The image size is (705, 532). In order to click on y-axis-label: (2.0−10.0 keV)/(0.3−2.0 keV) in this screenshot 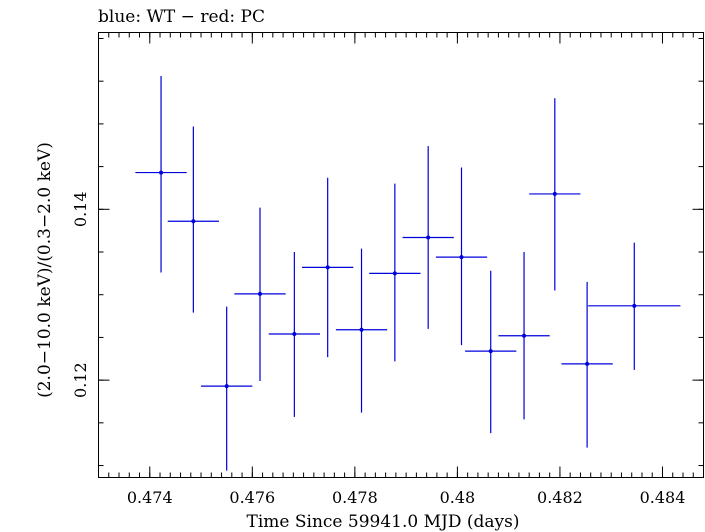, I will do `click(45, 270)`.